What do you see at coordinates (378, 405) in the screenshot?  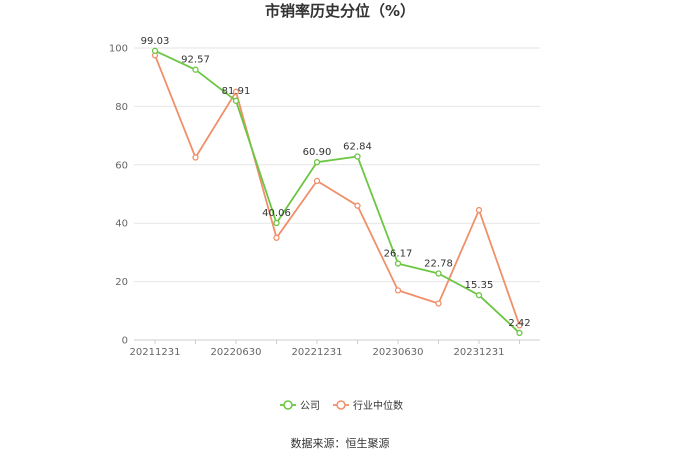 I see `legend-label: 行业中位数` at bounding box center [378, 405].